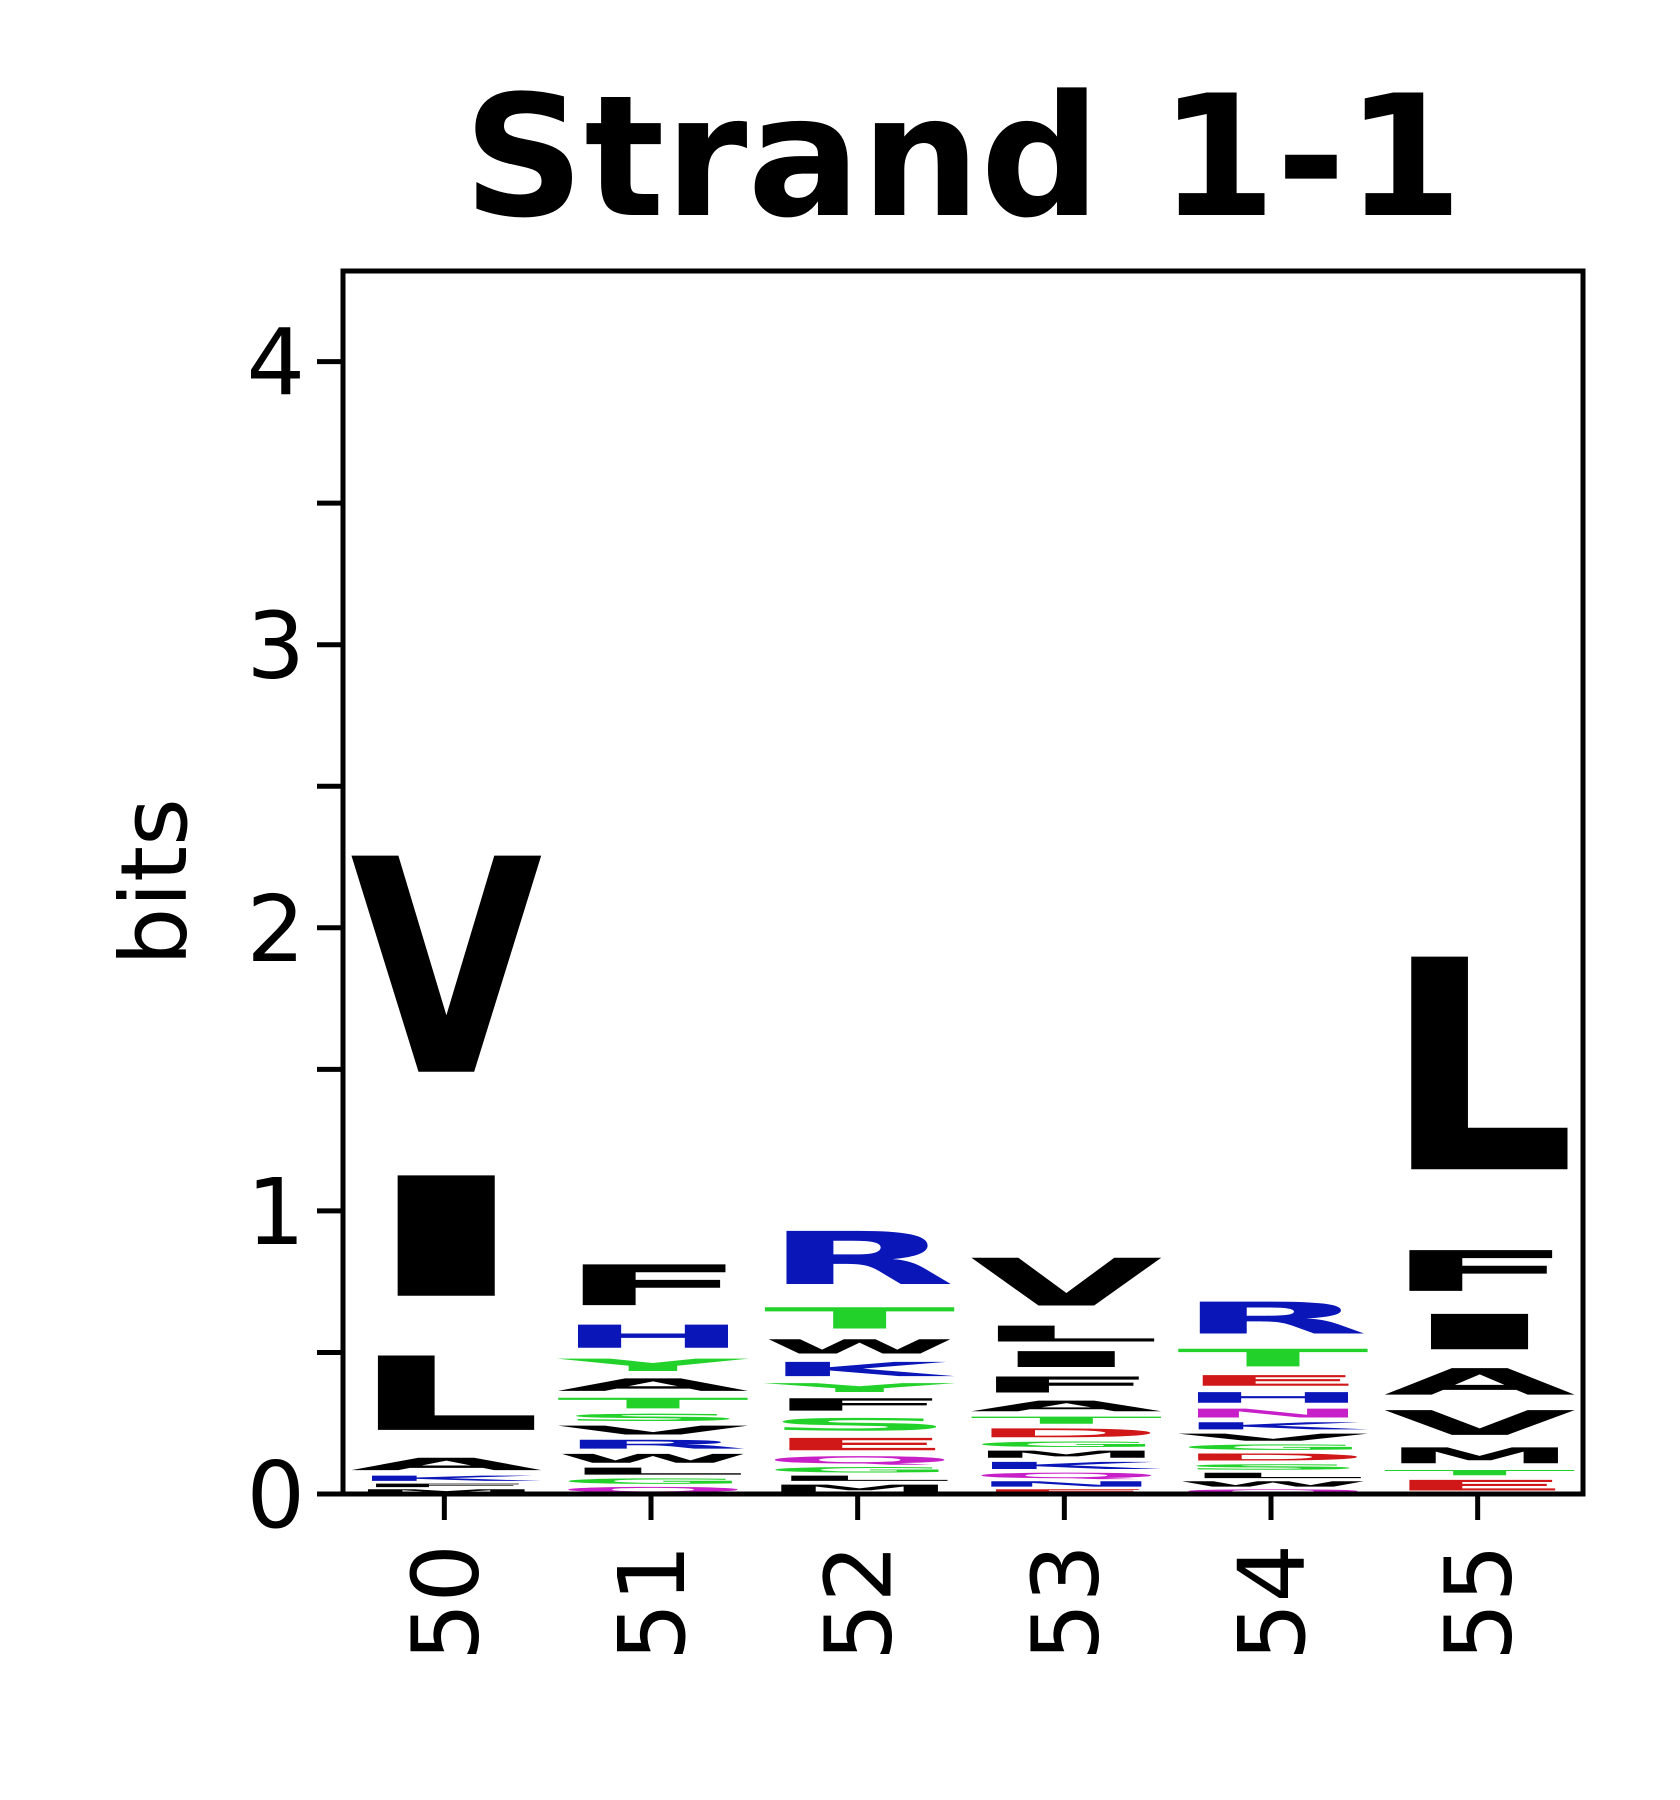  Describe the element at coordinates (275, 363) in the screenshot. I see `y-tick-label: 4` at that location.